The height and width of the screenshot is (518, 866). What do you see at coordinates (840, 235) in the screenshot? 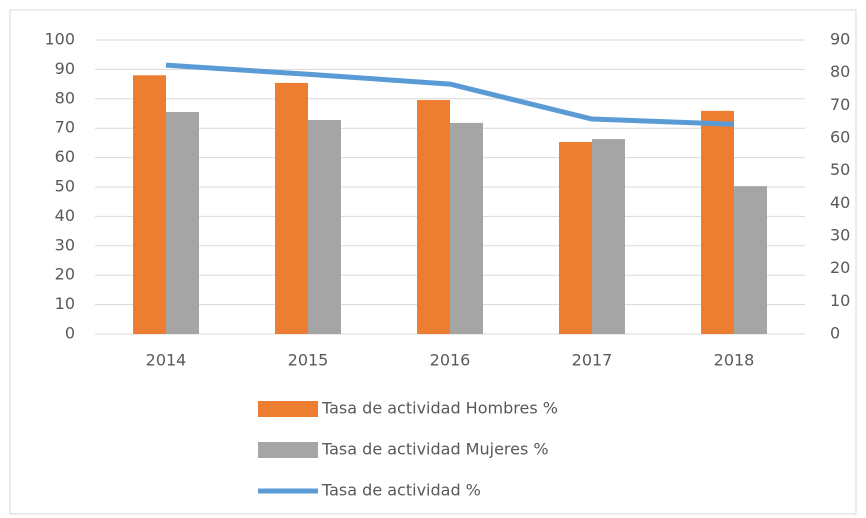
I see `y2-tick-label: 30` at bounding box center [840, 235].